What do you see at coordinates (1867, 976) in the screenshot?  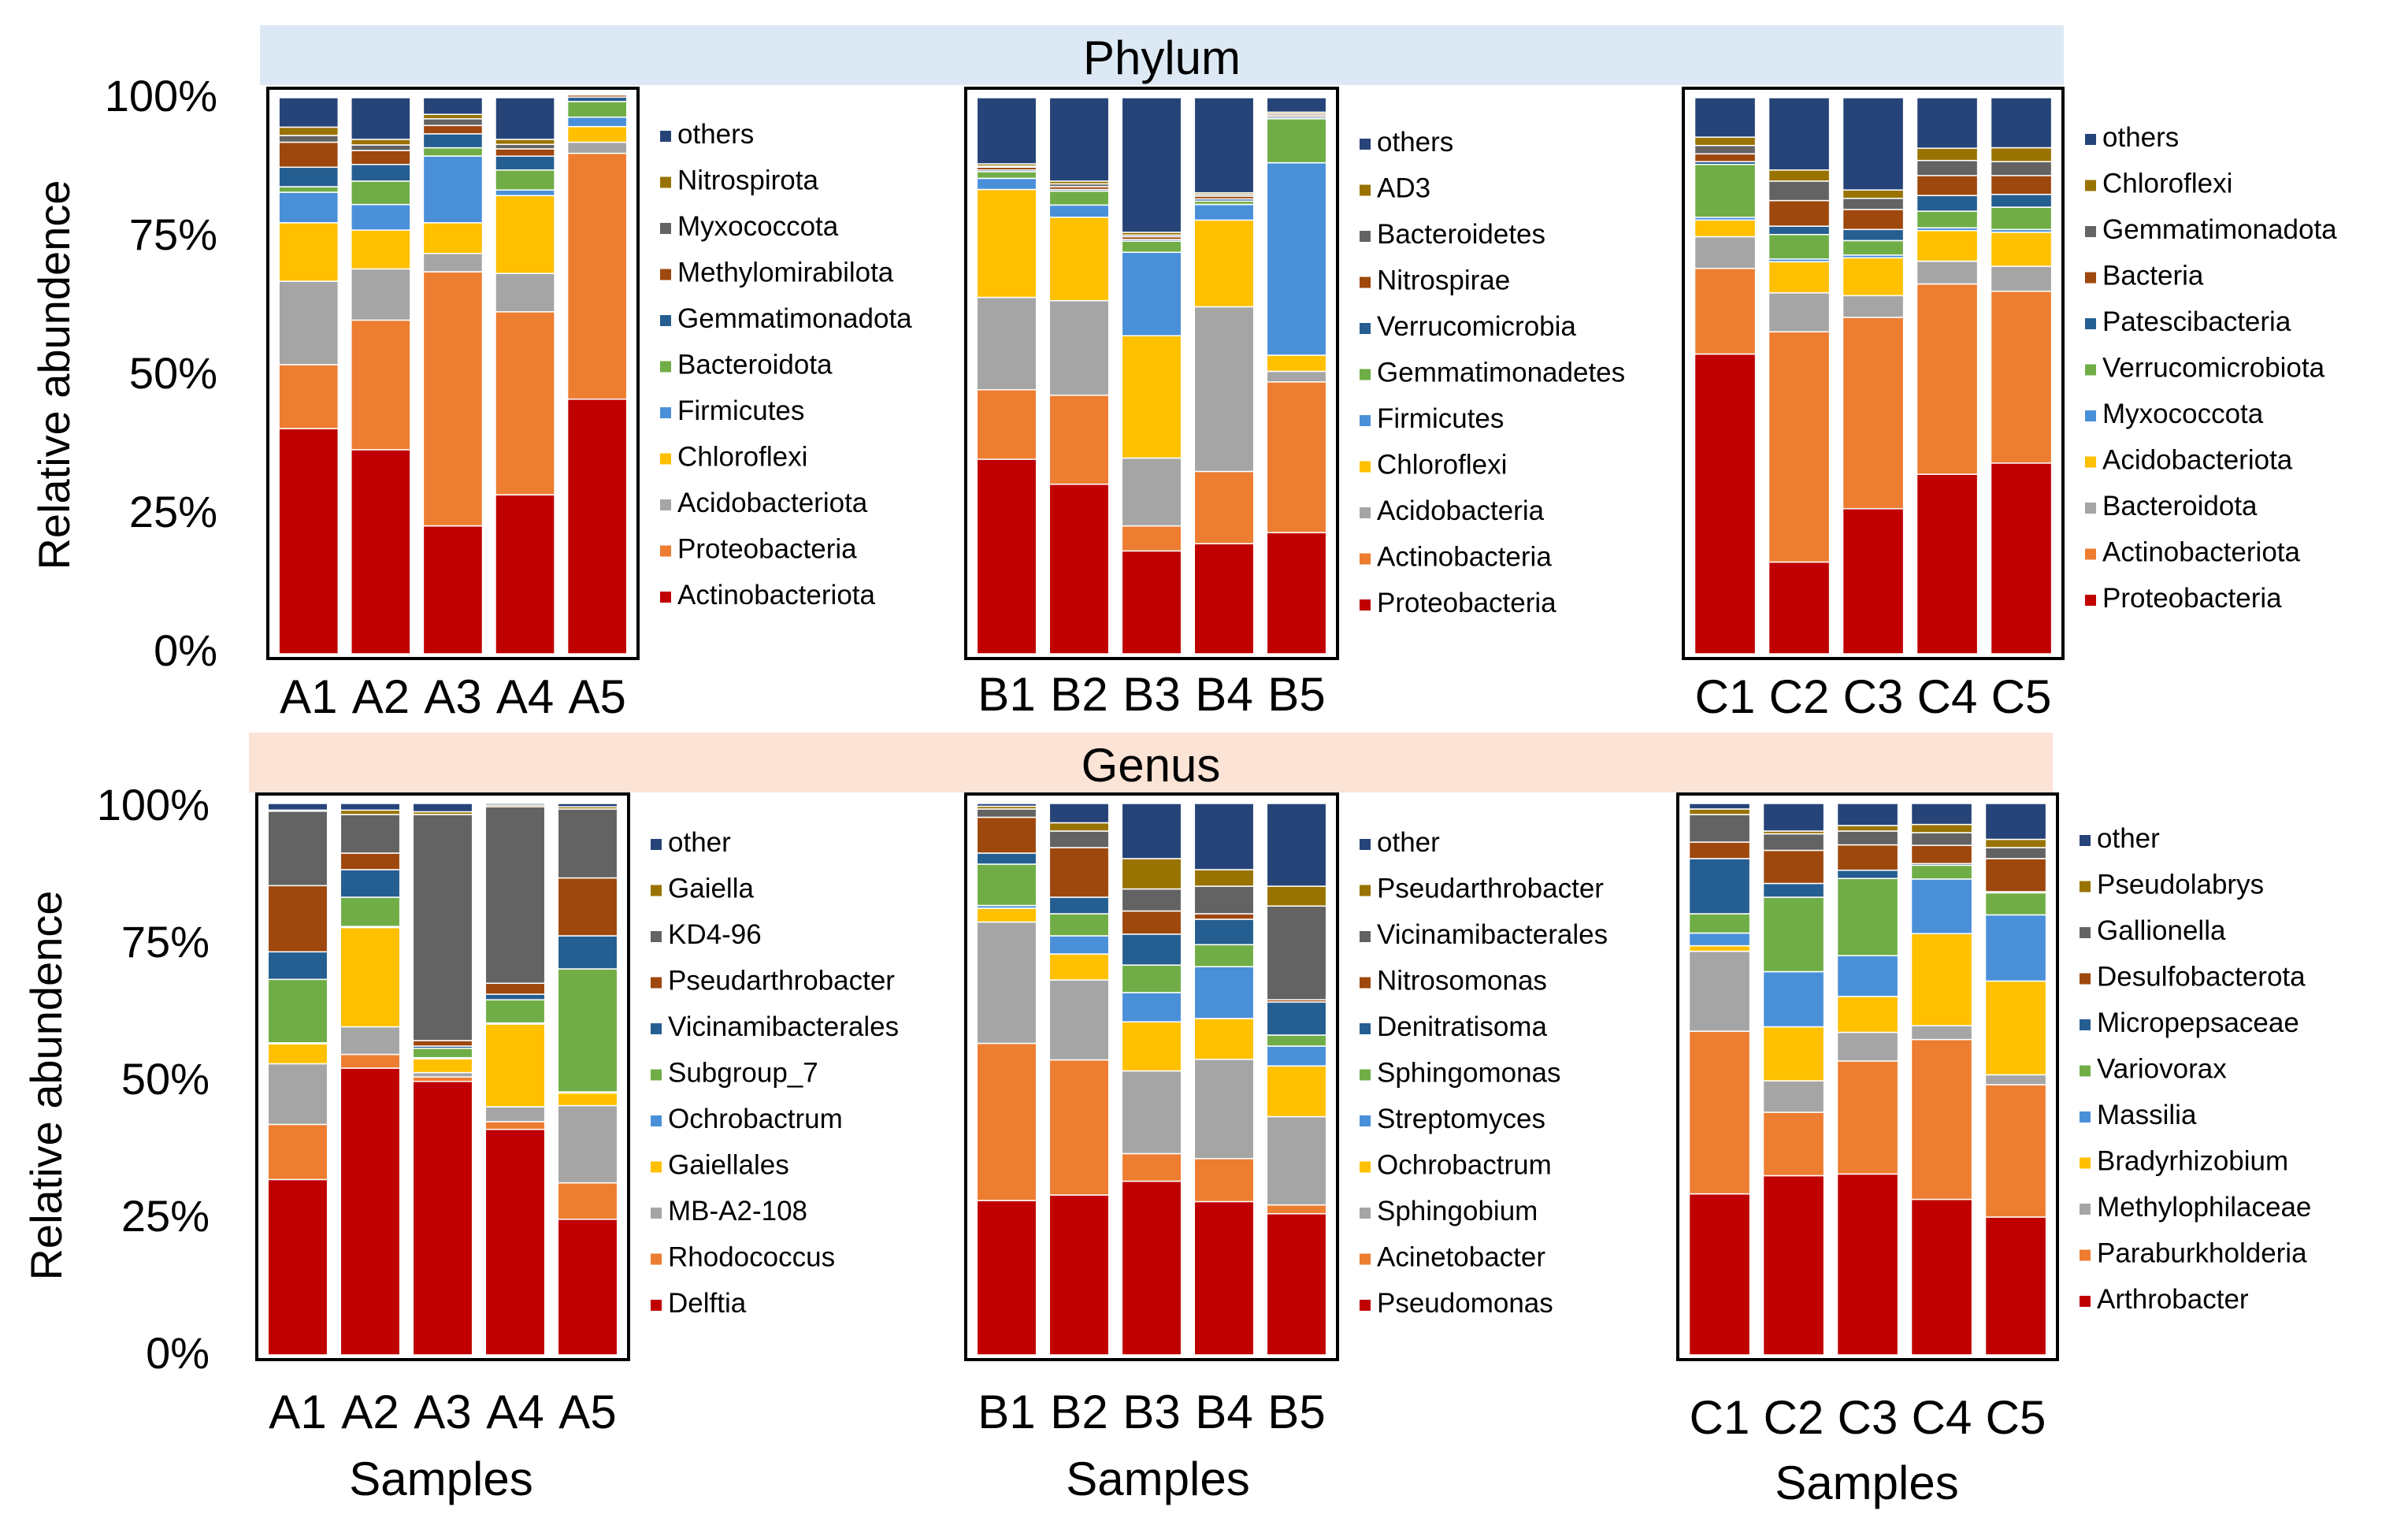 I see `bar-segment-c3-massilia` at bounding box center [1867, 976].